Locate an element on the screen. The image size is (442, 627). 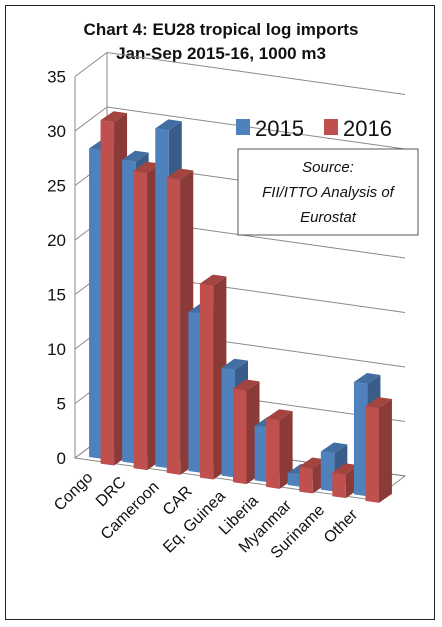
bar-2016-other is located at coordinates (378, 450).